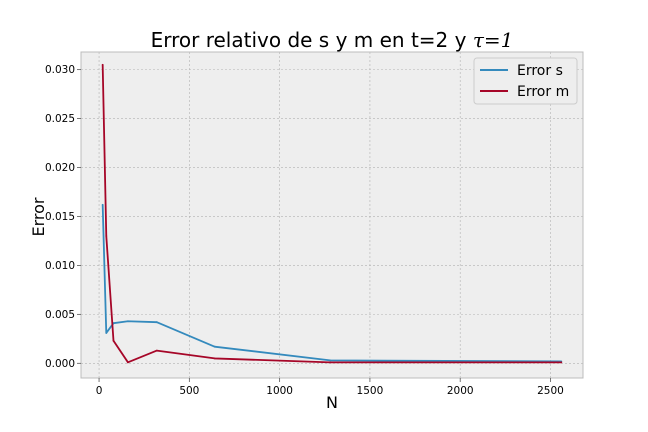  I want to click on chart-title: Error relativo de s y m en t=2 y τ=1, so click(332, 40).